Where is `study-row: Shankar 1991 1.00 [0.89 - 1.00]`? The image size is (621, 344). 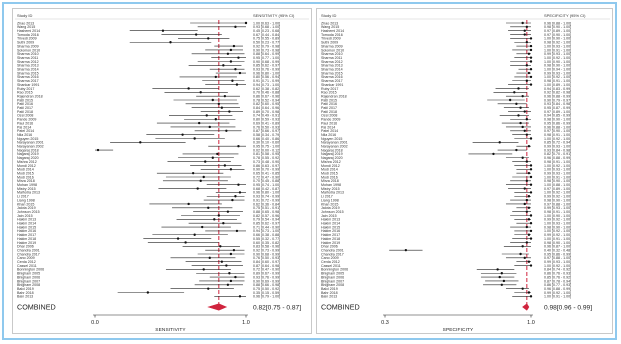 study-row: Shankar 1991 1.00 [0.89 - 1.00] is located at coordinates (446, 85).